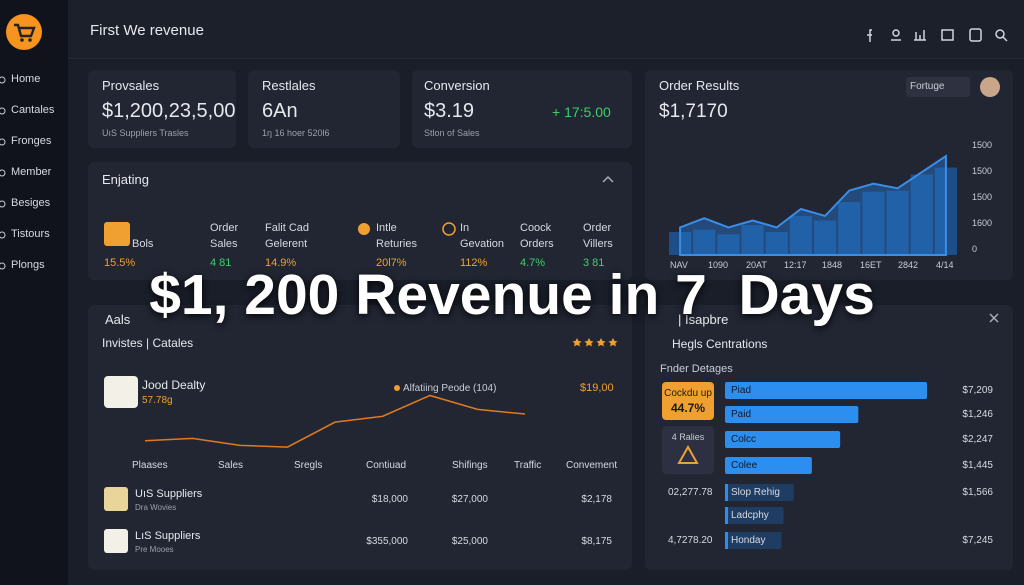 The image size is (1024, 585). Describe the element at coordinates (286, 244) in the screenshot. I see `metric-label: Gelerent` at that location.